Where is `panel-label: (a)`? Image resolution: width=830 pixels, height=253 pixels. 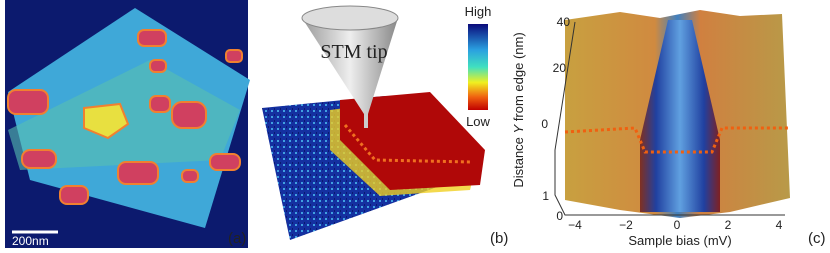
panel-label: (a) is located at coordinates (237, 238).